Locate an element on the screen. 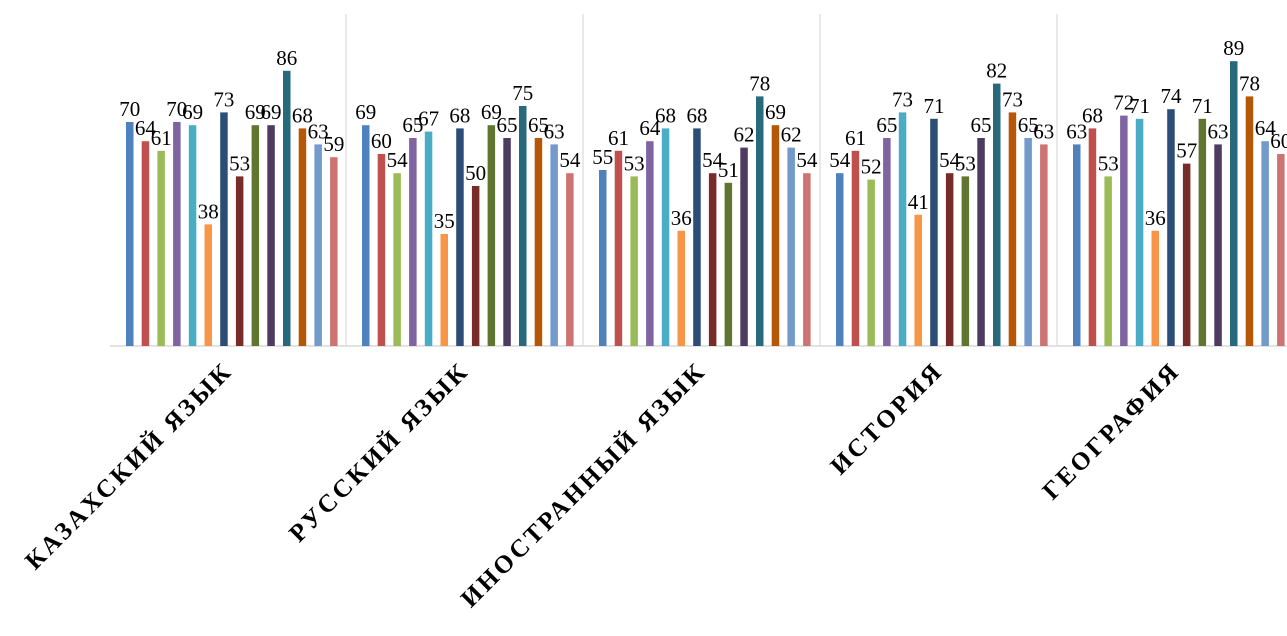 Image resolution: width=1287 pixels, height=636 pixels. data-label: 38 is located at coordinates (208, 211).